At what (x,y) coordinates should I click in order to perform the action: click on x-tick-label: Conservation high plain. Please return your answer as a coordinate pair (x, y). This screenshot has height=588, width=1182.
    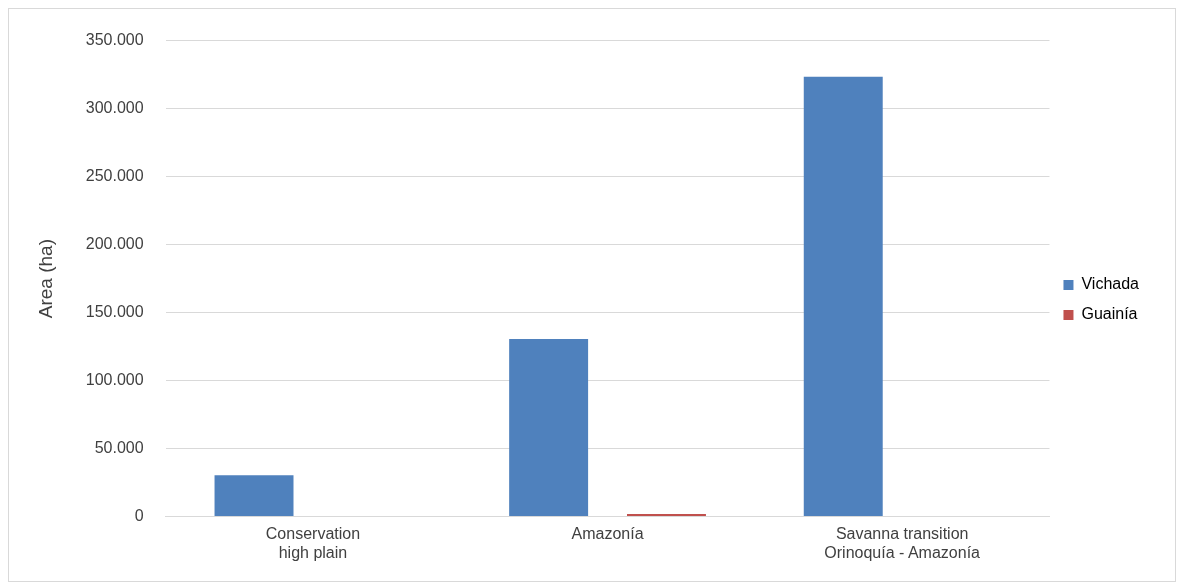
    Looking at the image, I should click on (313, 542).